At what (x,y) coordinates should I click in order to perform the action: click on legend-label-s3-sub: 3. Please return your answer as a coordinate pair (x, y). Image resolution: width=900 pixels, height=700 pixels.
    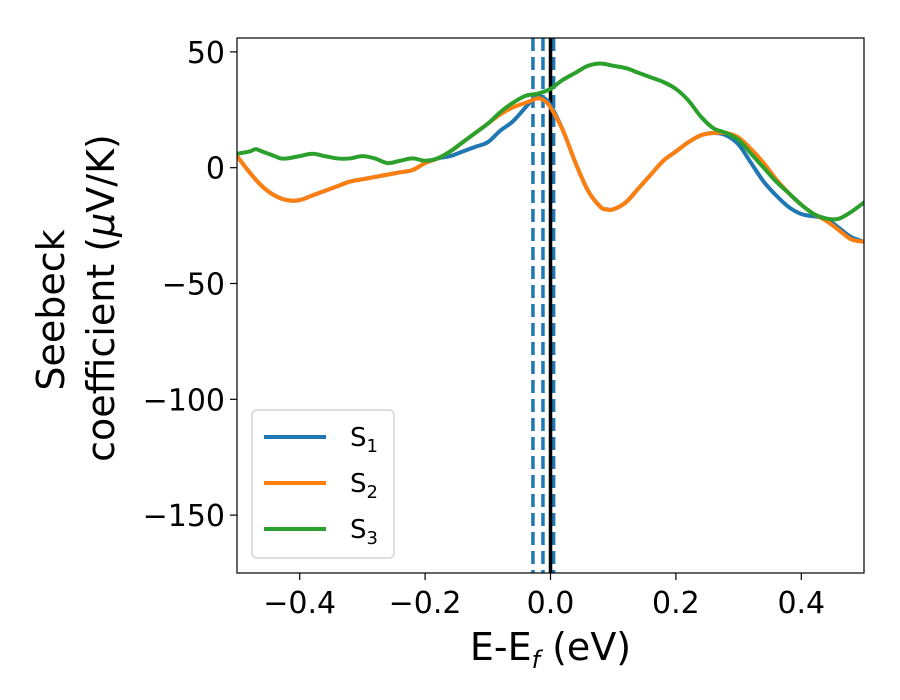
    Looking at the image, I should click on (372, 538).